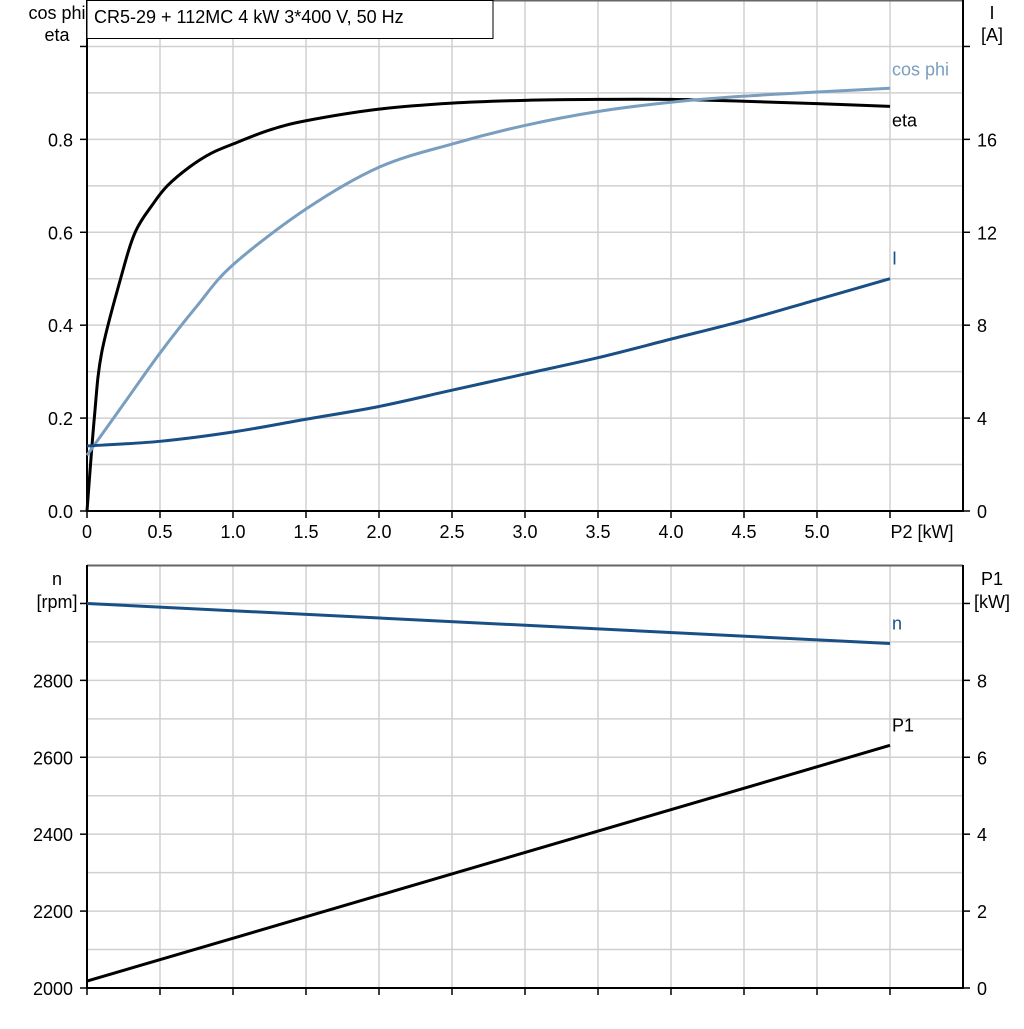  What do you see at coordinates (159, 532) in the screenshot?
I see `x-tick-label: 0.5` at bounding box center [159, 532].